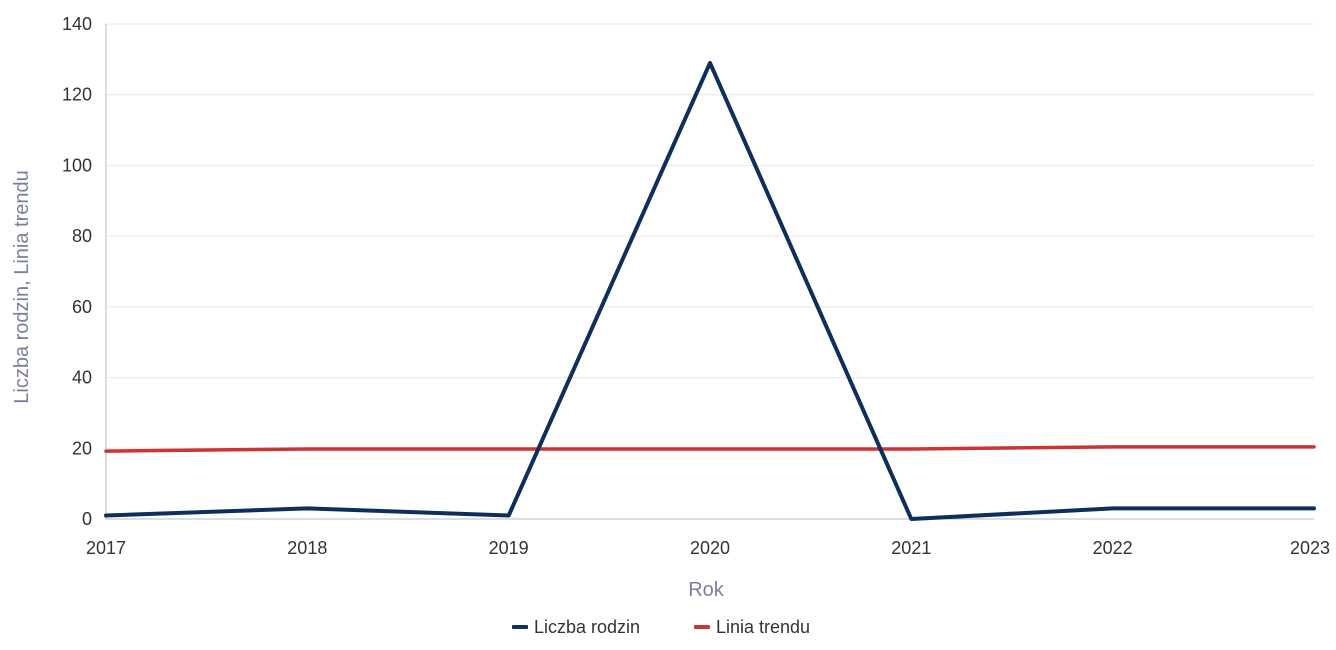 The image size is (1336, 650). What do you see at coordinates (106, 548) in the screenshot?
I see `x-tick-label: 2017` at bounding box center [106, 548].